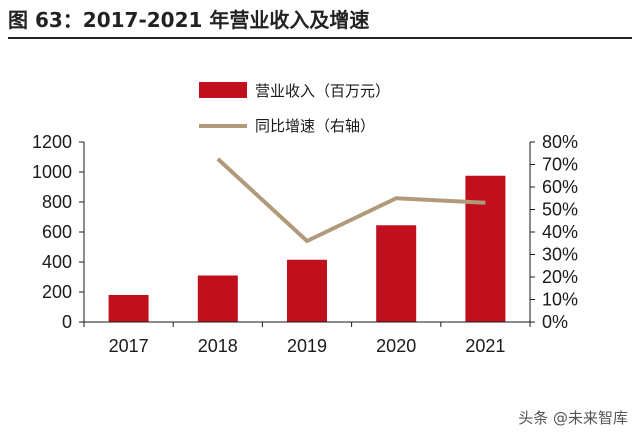 This screenshot has height=438, width=640. I want to click on right-tick-label: 20%, so click(560, 277).